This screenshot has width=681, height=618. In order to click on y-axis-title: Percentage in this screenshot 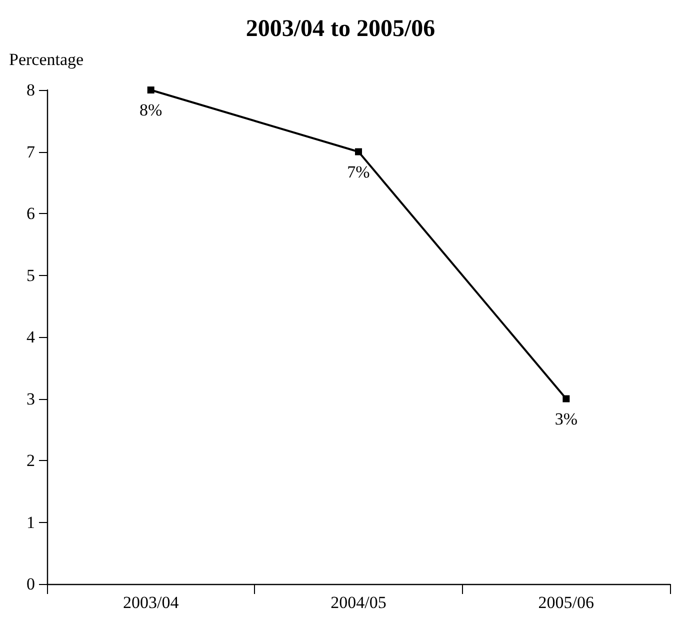, I will do `click(46, 59)`.